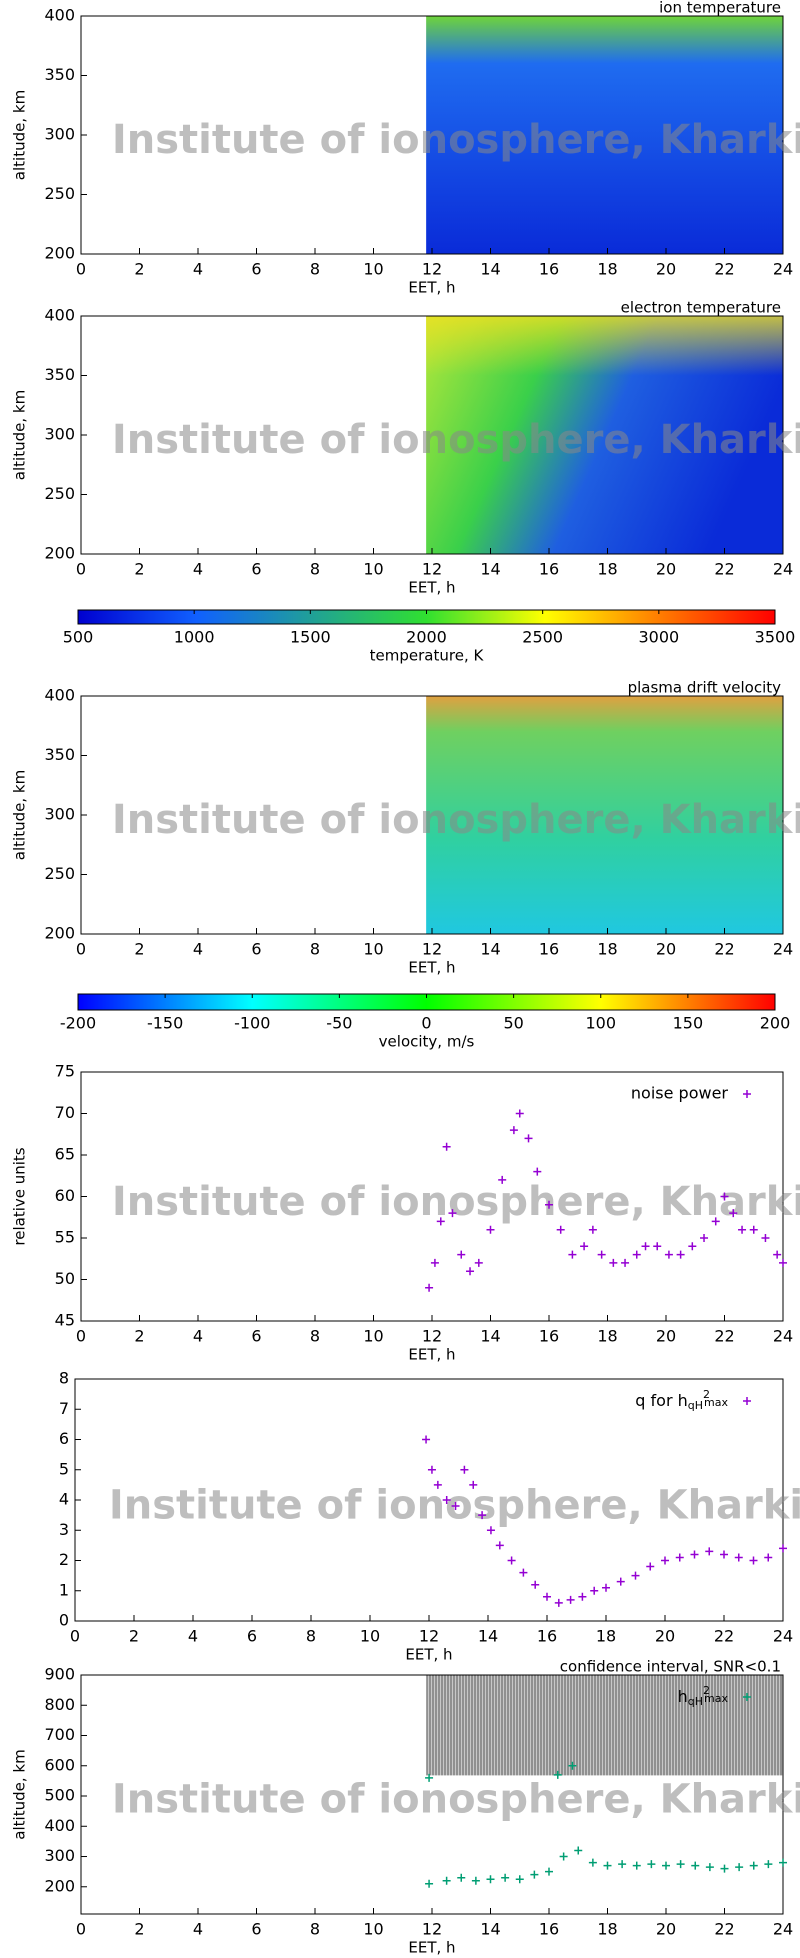 The width and height of the screenshot is (800, 1958). I want to click on y-axis-label: relative units, so click(20, 1196).